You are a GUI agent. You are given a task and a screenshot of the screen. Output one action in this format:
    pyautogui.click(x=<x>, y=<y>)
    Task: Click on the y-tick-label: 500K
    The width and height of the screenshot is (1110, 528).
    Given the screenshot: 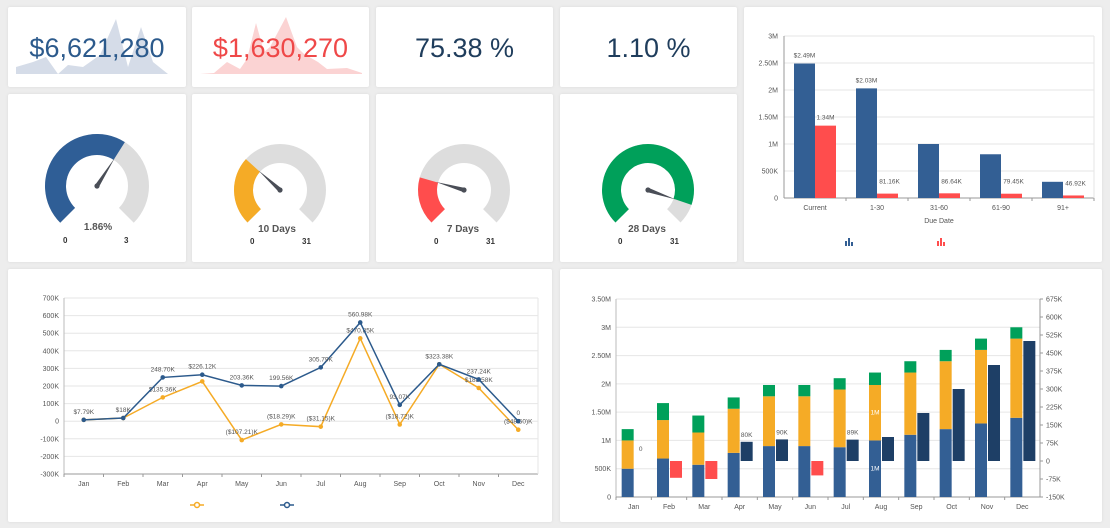 What is the action you would take?
    pyautogui.click(x=51, y=334)
    